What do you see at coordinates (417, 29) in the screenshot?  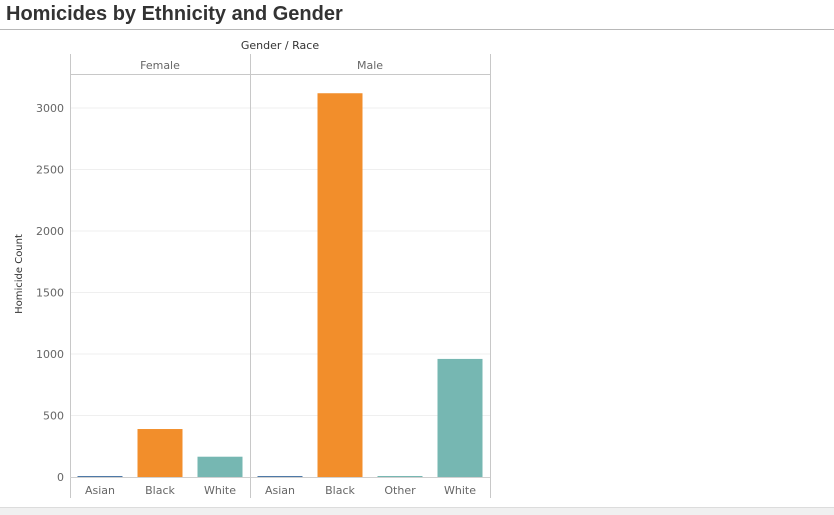 I see `title-divider` at bounding box center [417, 29].